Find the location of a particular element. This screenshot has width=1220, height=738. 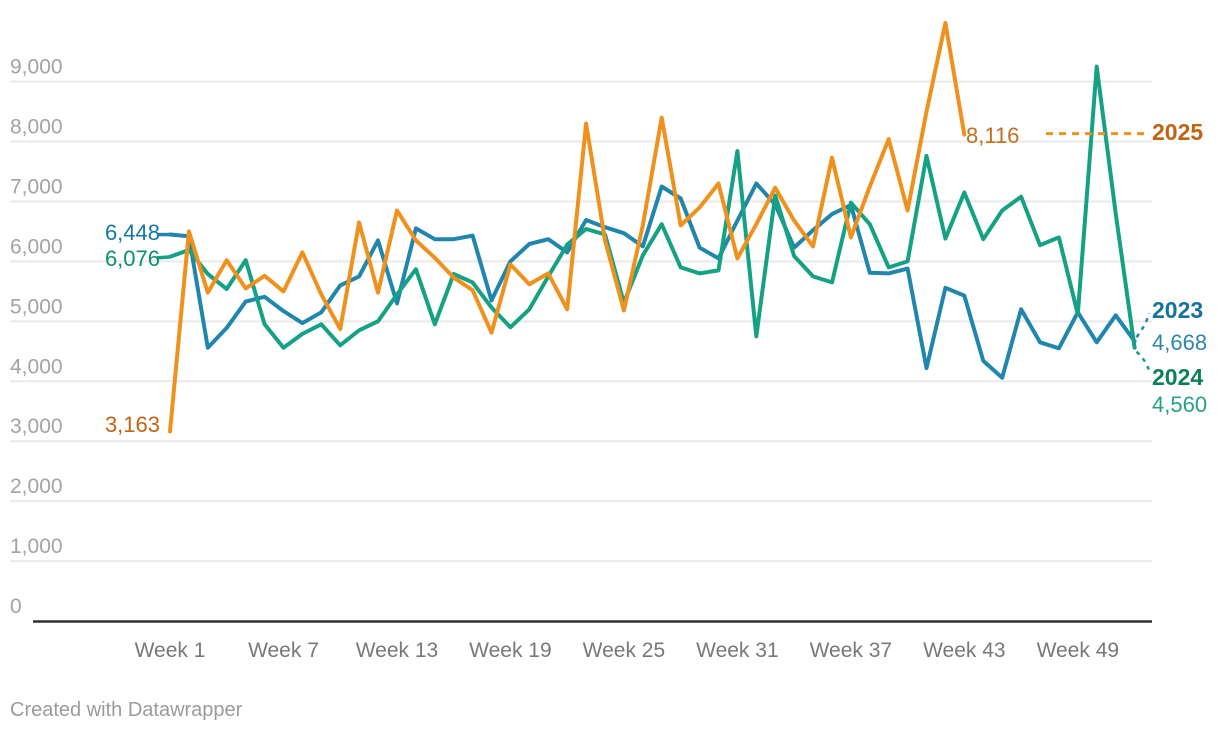

y-tick-label: 4,000 is located at coordinates (36, 366).